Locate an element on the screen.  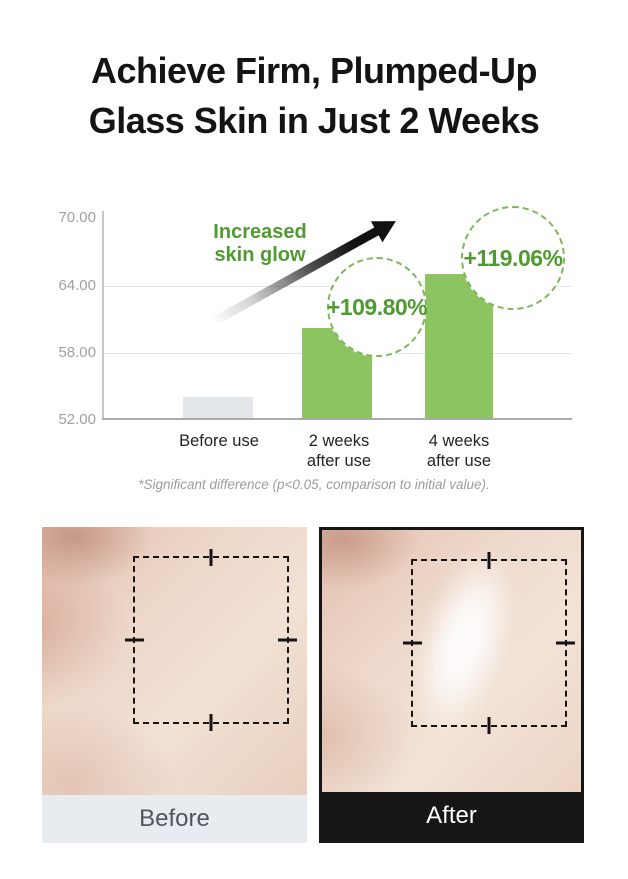
x-label-2-weeks: 2 weeks after use is located at coordinates (339, 451).